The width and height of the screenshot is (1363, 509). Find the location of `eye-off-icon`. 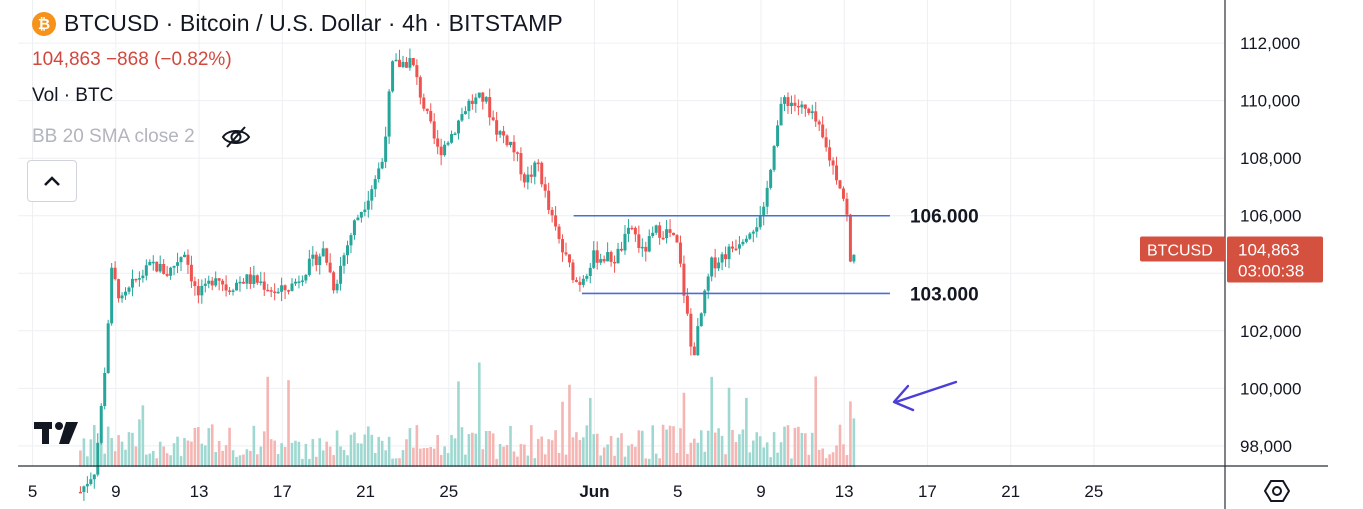

eye-off-icon is located at coordinates (236, 137).